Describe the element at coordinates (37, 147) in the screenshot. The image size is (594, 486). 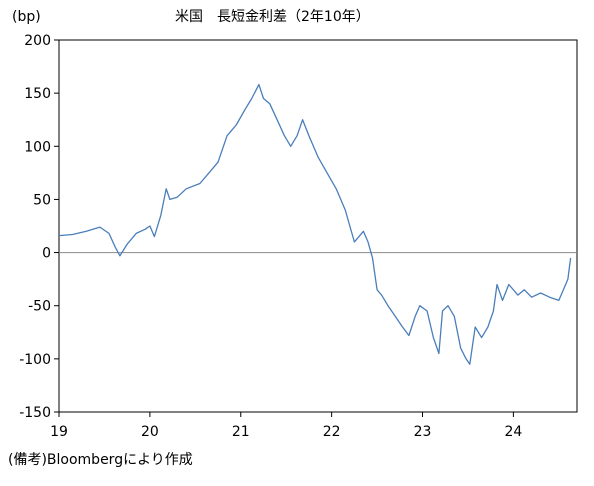
I see `y-tick-label: 100` at that location.